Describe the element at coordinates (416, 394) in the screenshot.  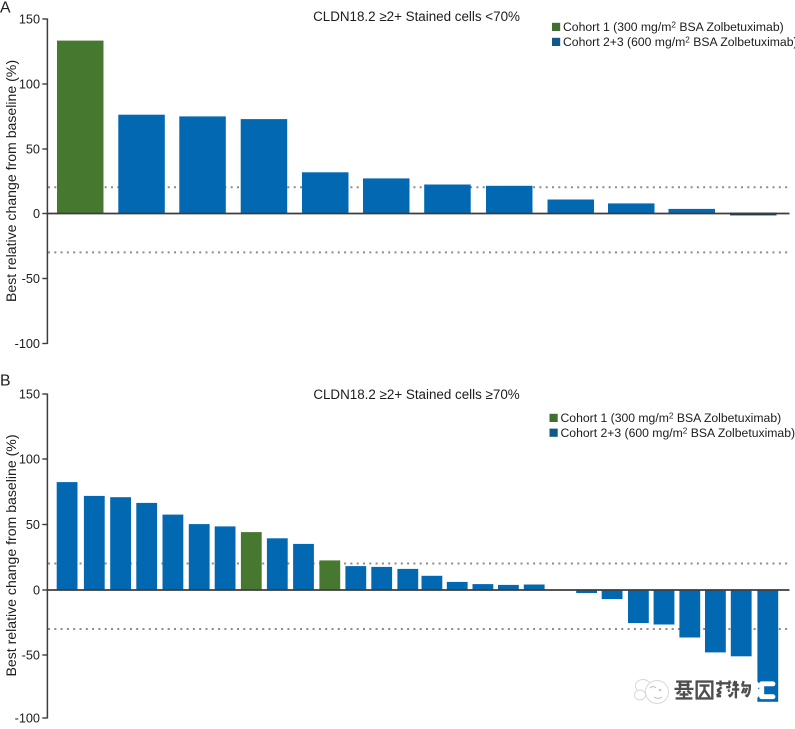
I see `svg-text:CLDN18.2 ≥2+ Stained cells ≥70: CLDN18.2 ≥2+ Stained cells ≥70%` at that location.